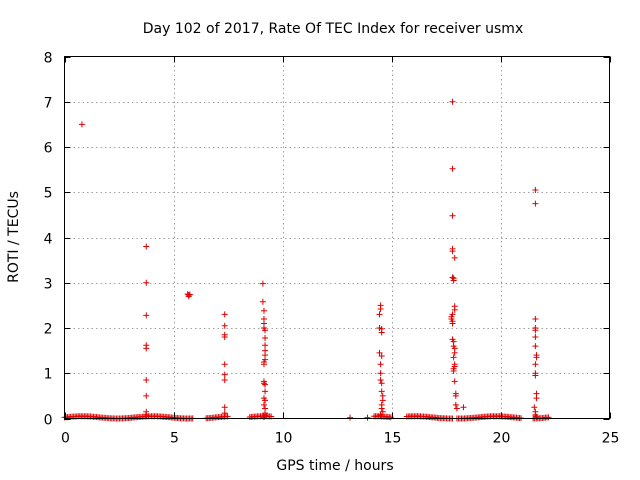 The width and height of the screenshot is (640, 480). What do you see at coordinates (334, 466) in the screenshot?
I see `x-axis-label: GPS time / hours` at bounding box center [334, 466].